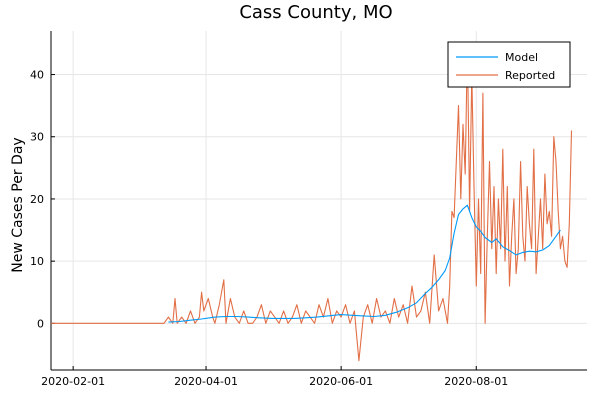 Image resolution: width=600 pixels, height=404 pixels. Describe the element at coordinates (37, 261) in the screenshot. I see `y-tick-label: 10` at that location.